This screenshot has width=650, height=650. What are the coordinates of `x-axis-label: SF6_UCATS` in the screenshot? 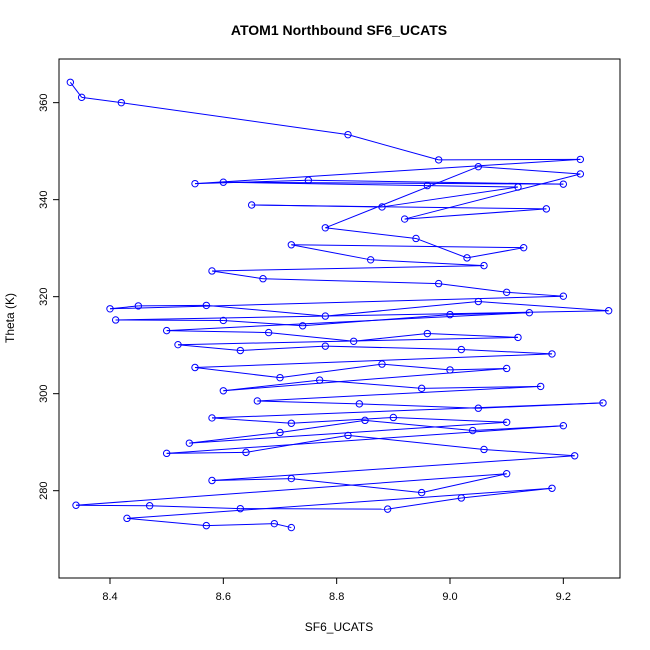 It's located at (339, 627).